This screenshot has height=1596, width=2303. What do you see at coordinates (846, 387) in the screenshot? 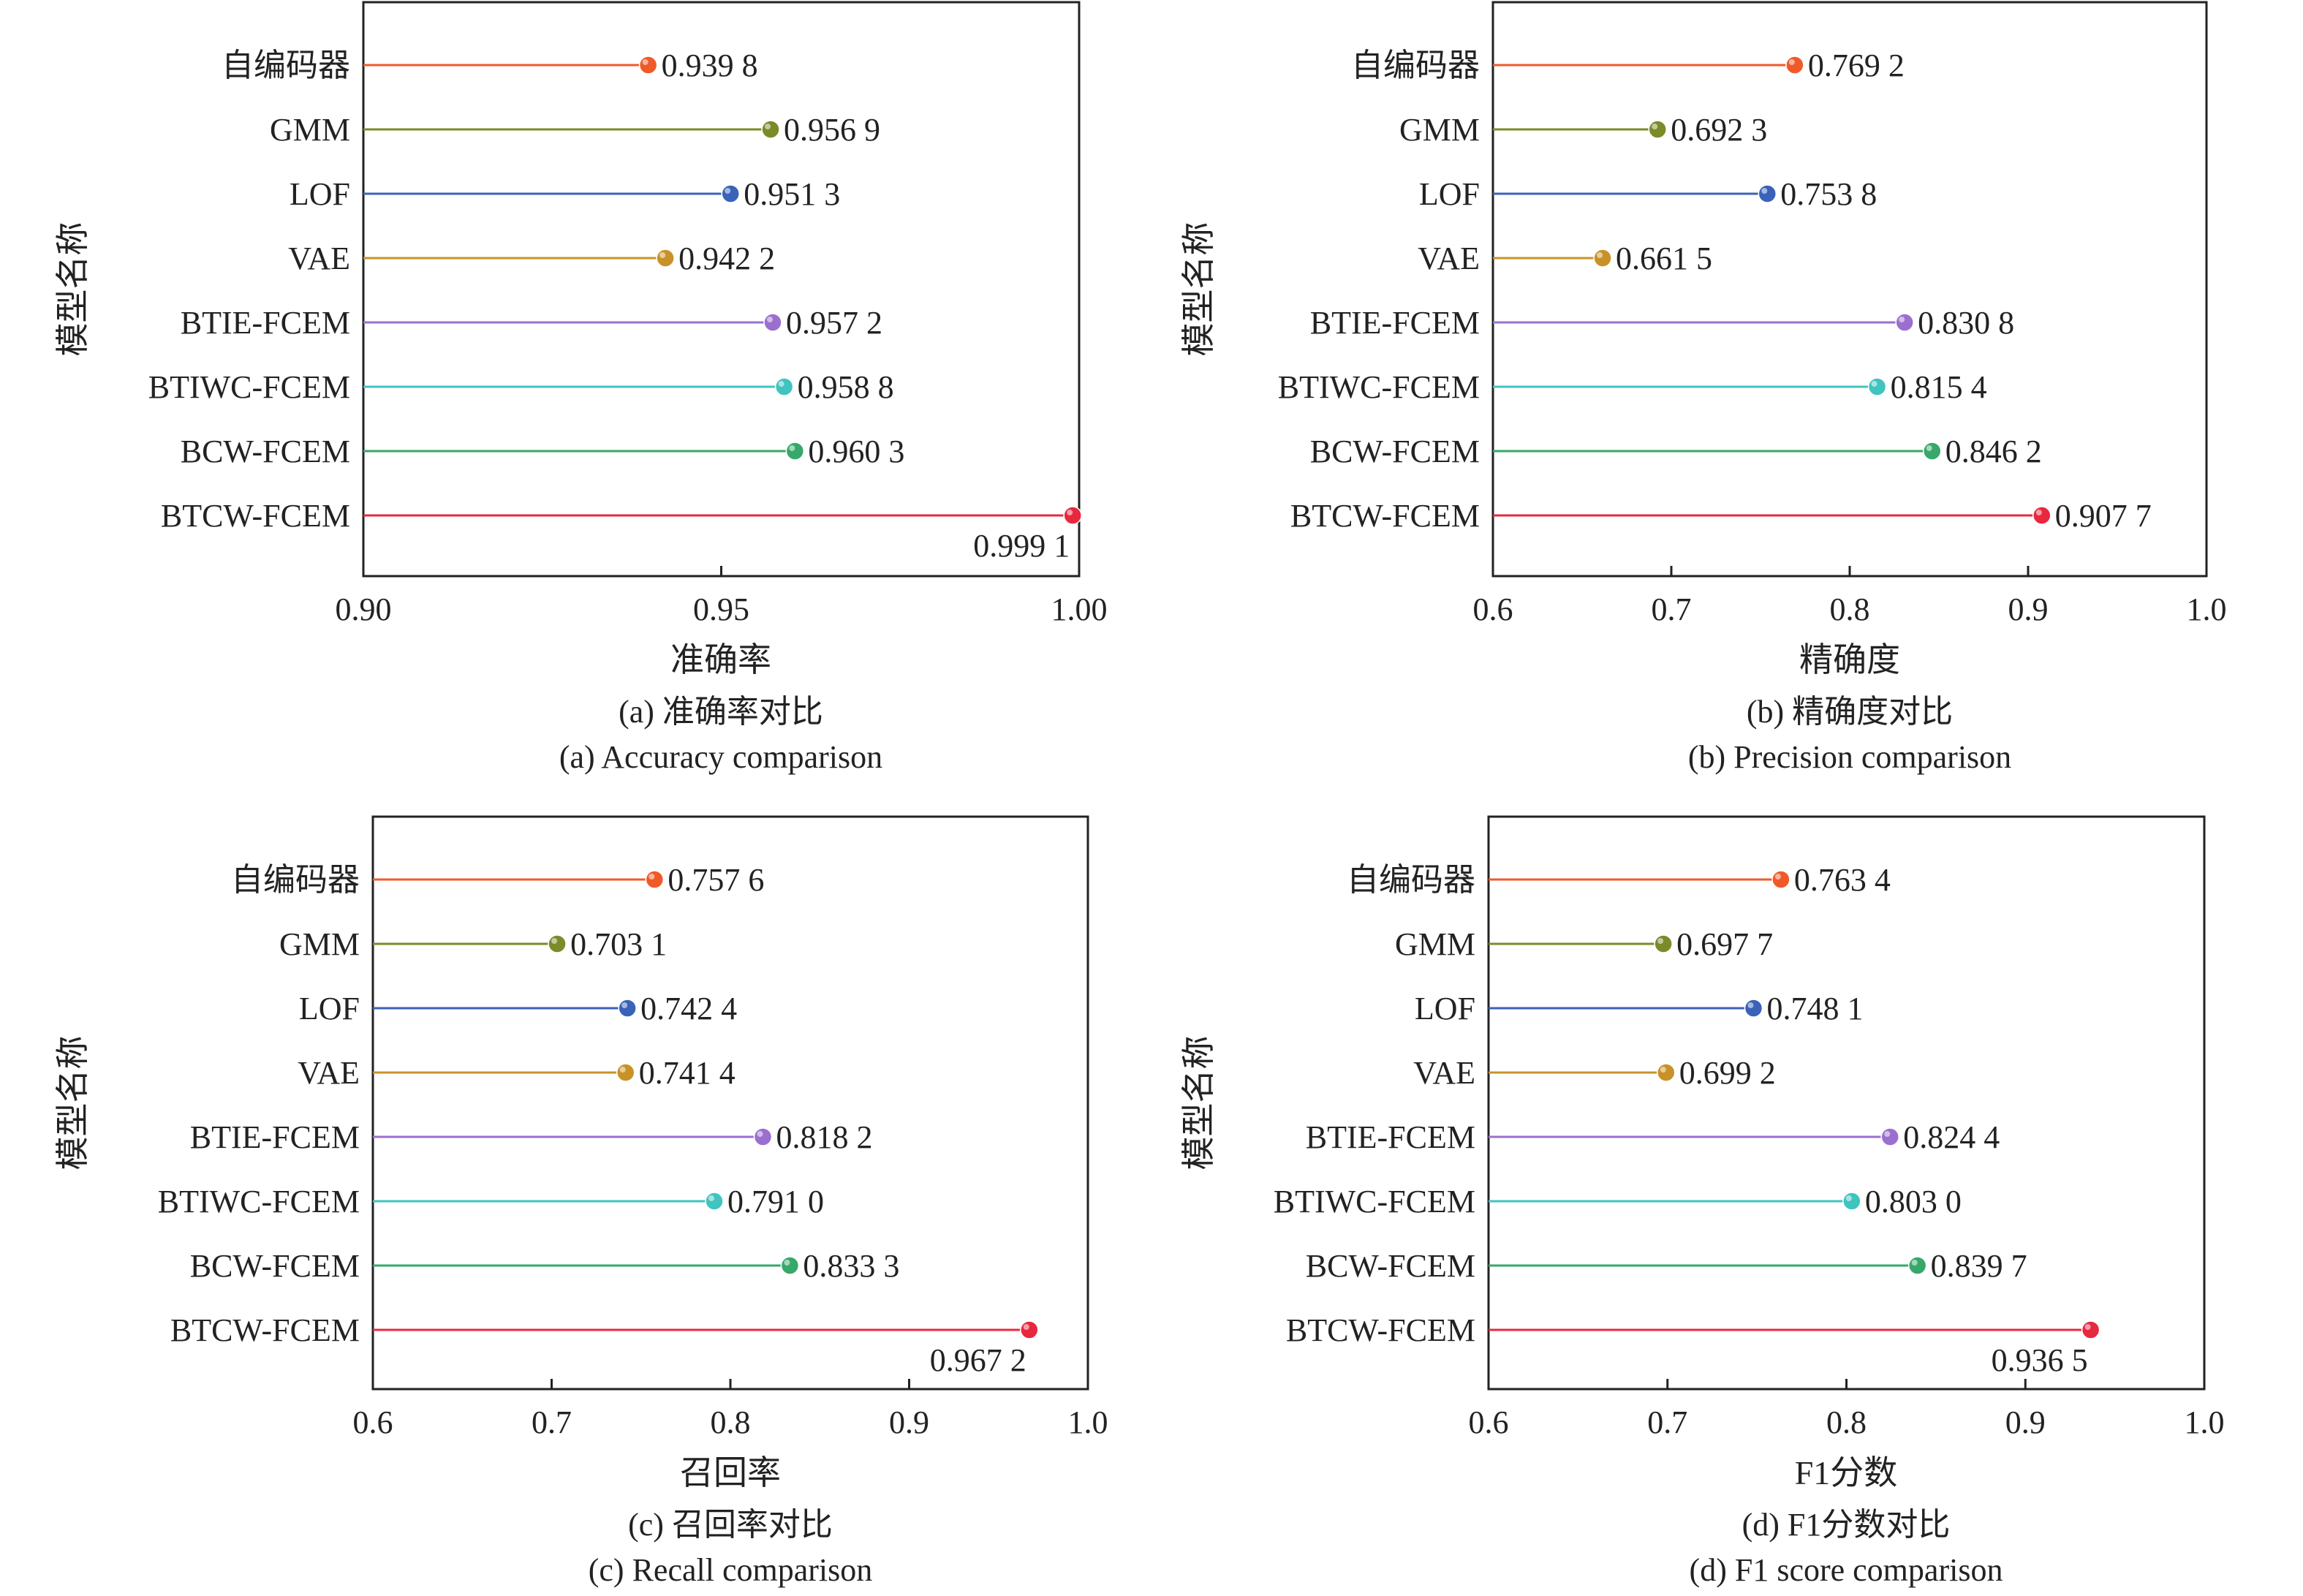
I see `value-label: 0.958 8` at bounding box center [846, 387].